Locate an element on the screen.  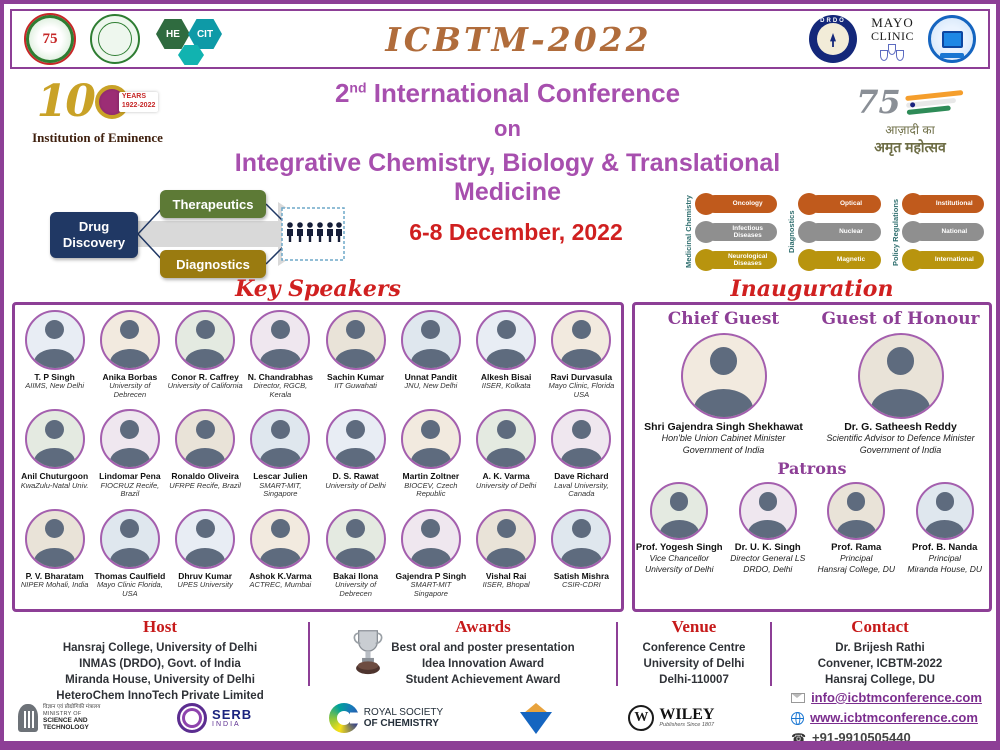
speaker-card: Dave Richard Laval University, Canada is located at coordinates (581, 456).